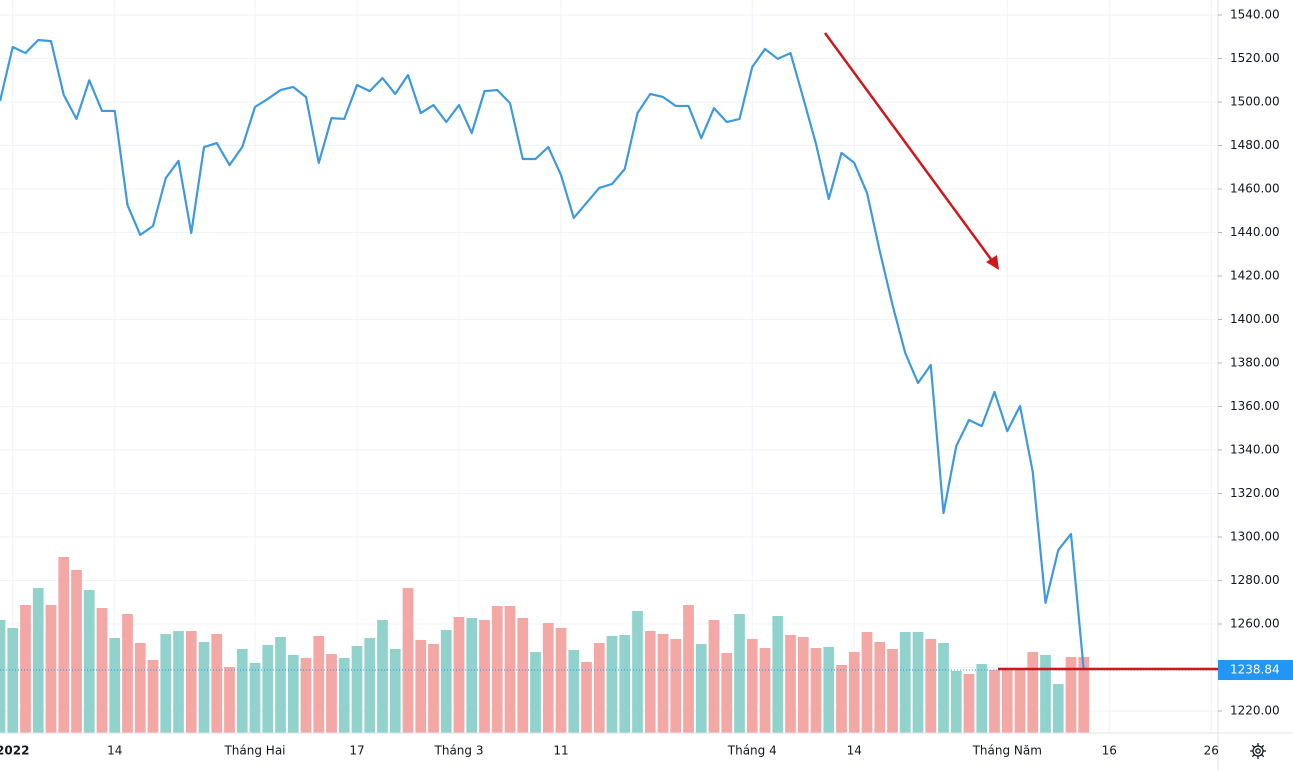 This screenshot has height=770, width=1293. I want to click on y-tick-label: 1340.00, so click(1255, 450).